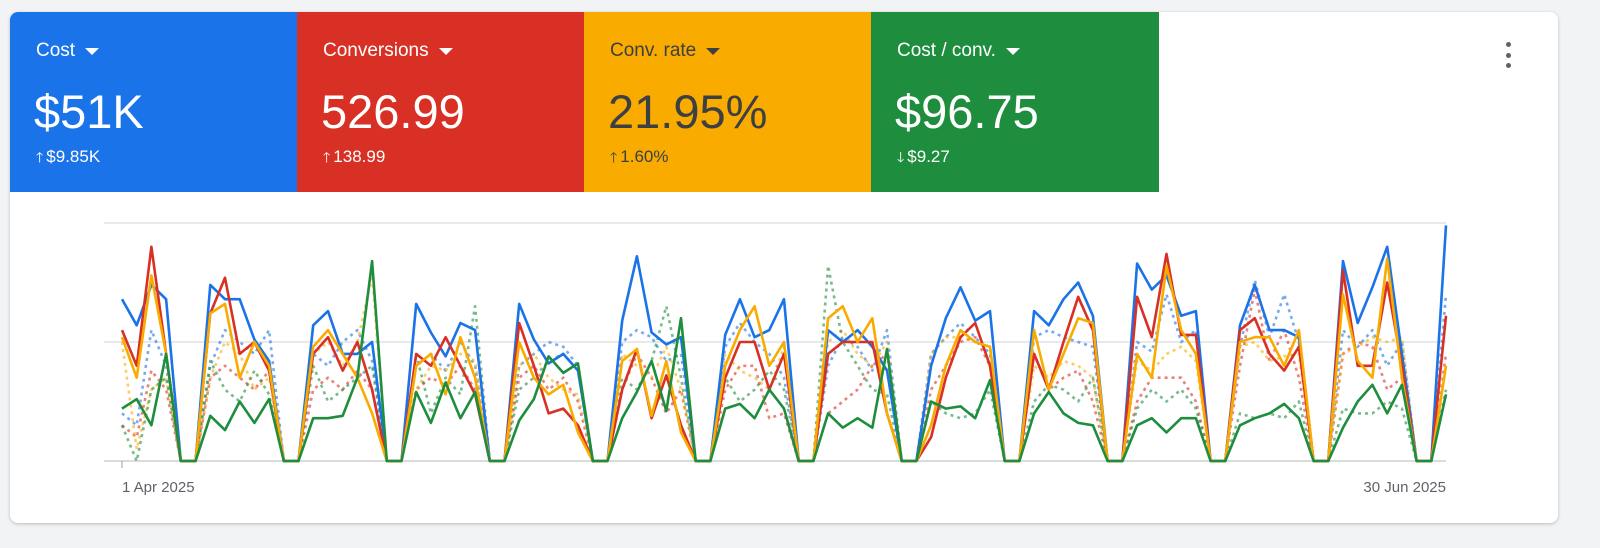 The height and width of the screenshot is (548, 1600). What do you see at coordinates (376, 50) in the screenshot?
I see `metric-label: Conversions` at bounding box center [376, 50].